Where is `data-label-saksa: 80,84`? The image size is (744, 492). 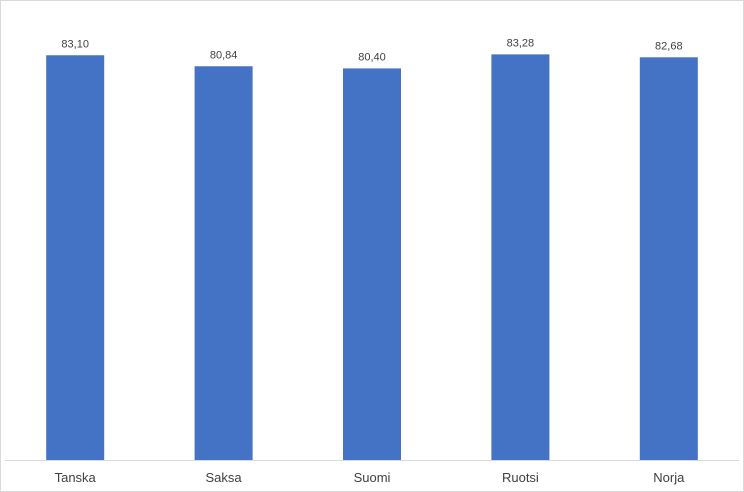 data-label-saksa: 80,84 is located at coordinates (224, 55).